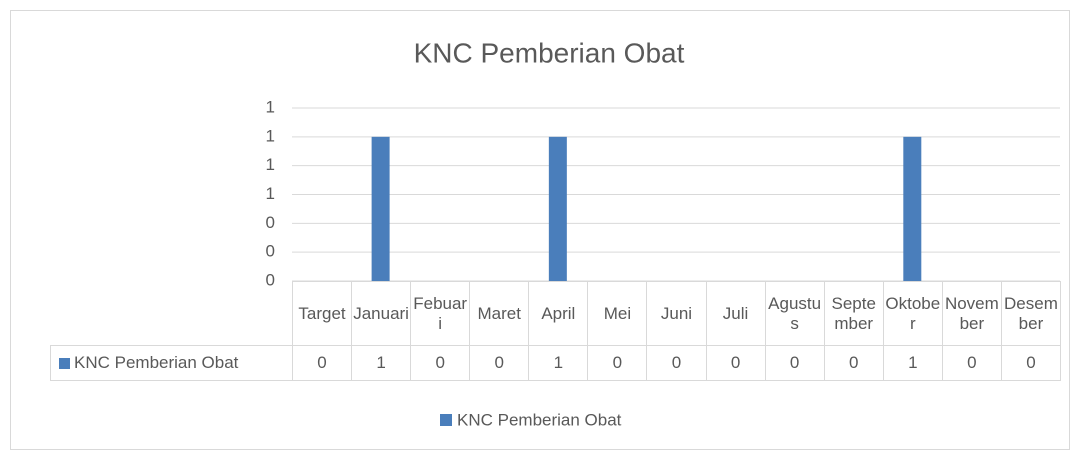 The width and height of the screenshot is (1080, 455). What do you see at coordinates (735, 313) in the screenshot?
I see `category-cell: Juli` at bounding box center [735, 313].